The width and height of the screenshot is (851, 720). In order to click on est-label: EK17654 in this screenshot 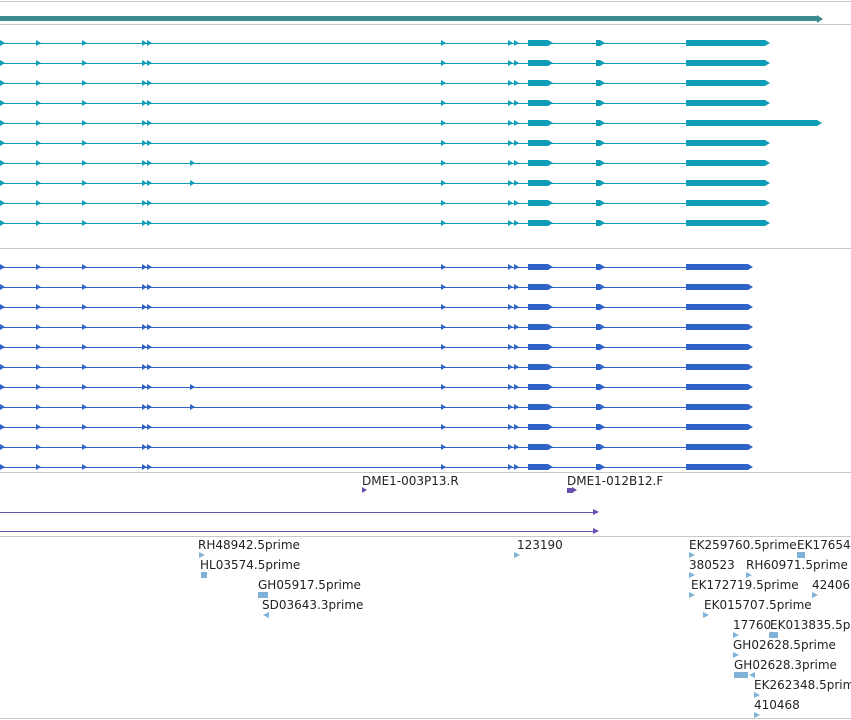, I will do `click(824, 545)`.